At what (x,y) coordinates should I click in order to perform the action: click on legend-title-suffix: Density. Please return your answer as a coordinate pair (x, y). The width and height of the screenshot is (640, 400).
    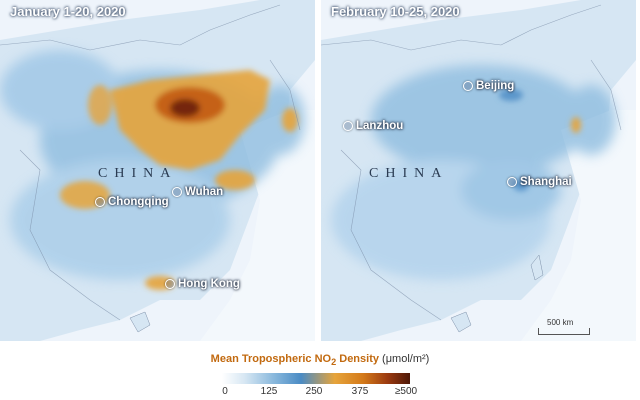
    Looking at the image, I should click on (357, 359).